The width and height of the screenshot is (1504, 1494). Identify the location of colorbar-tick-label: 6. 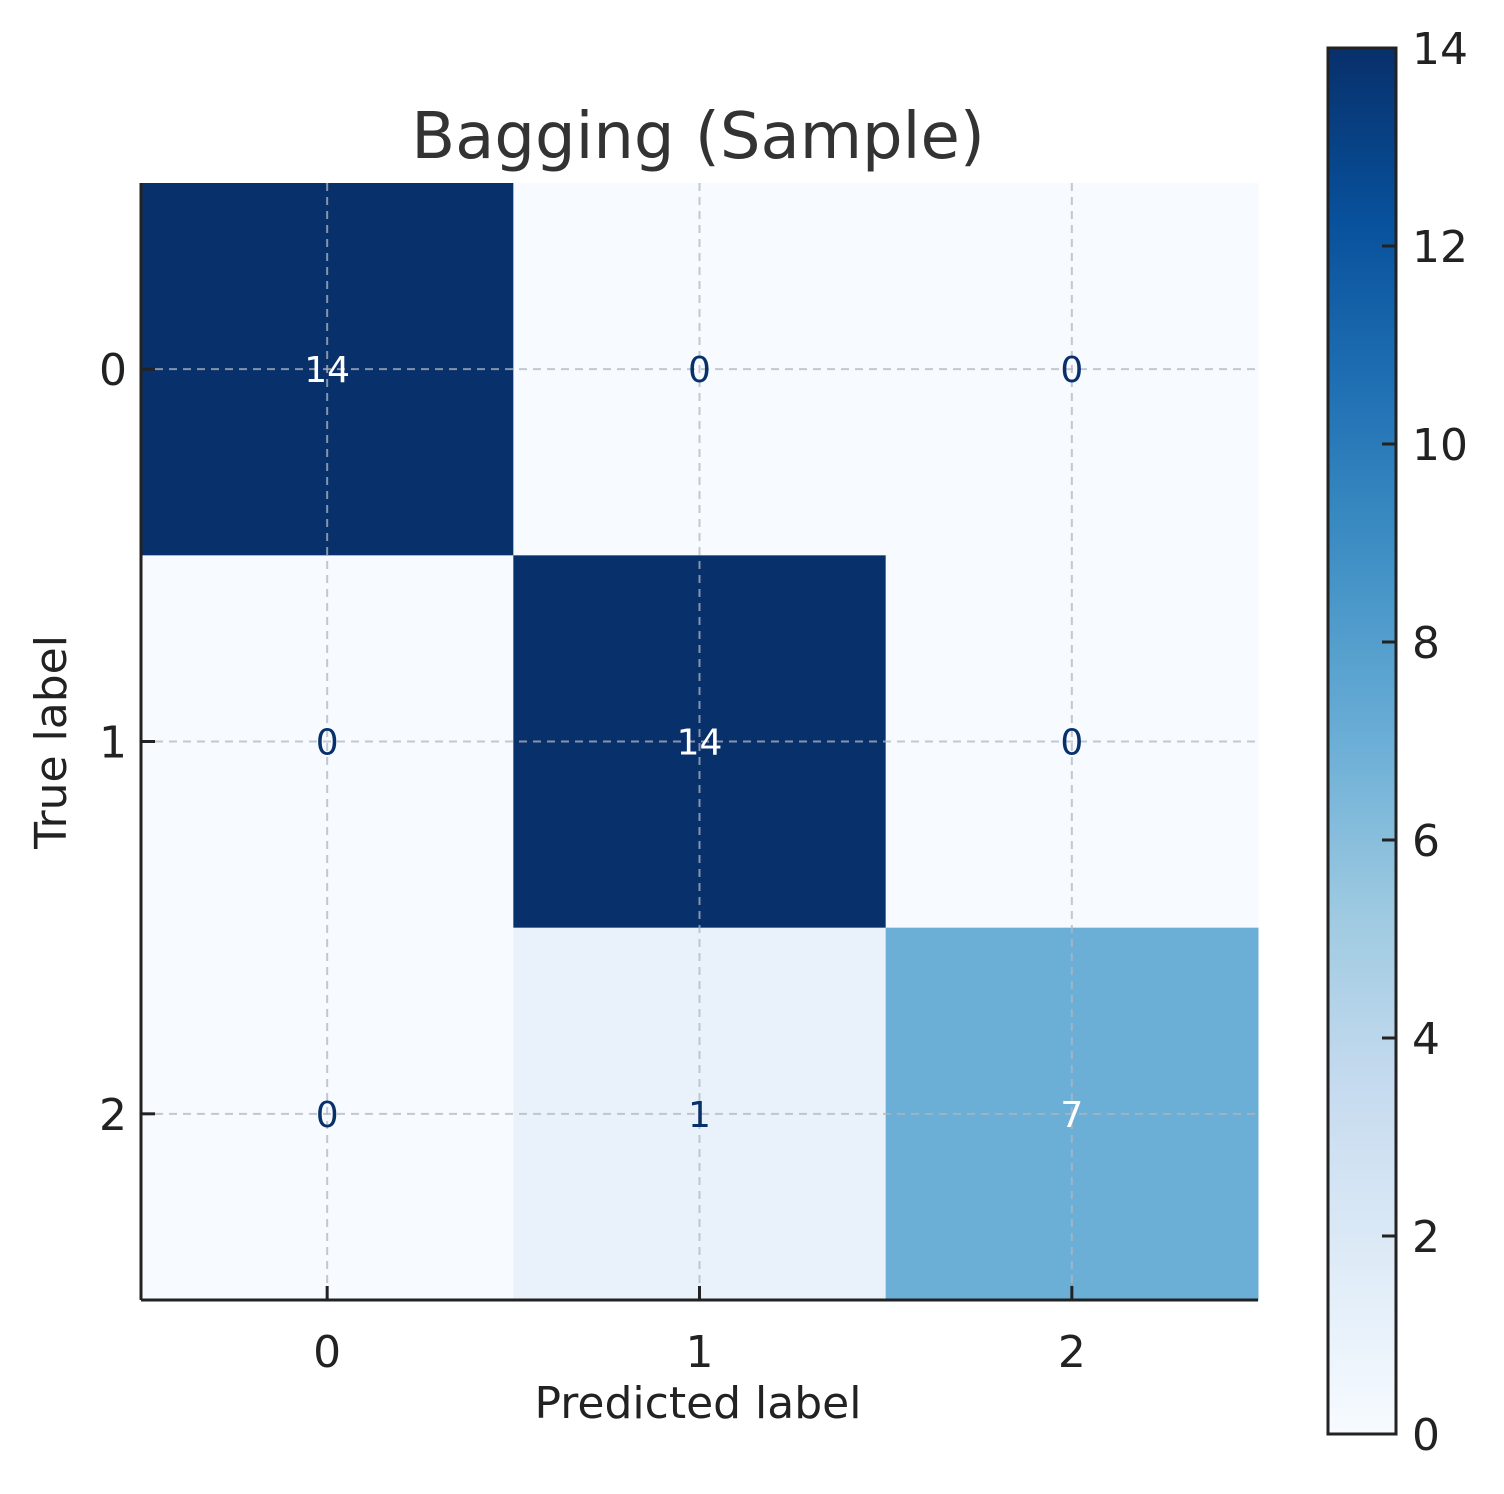
(1426, 841).